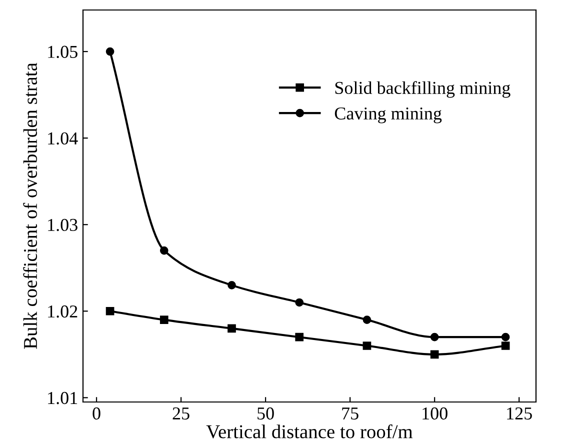 This screenshot has width=572, height=444. Describe the element at coordinates (435, 413) in the screenshot. I see `x-tick-label: 100` at that location.